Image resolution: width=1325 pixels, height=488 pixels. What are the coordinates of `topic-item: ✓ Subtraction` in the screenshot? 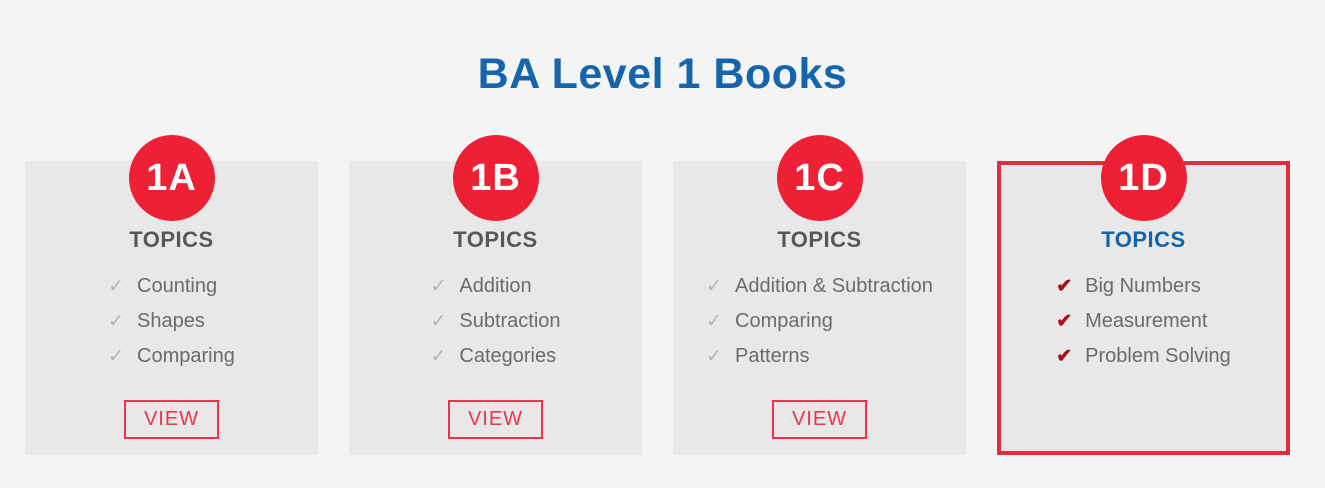 It's located at (495, 321).